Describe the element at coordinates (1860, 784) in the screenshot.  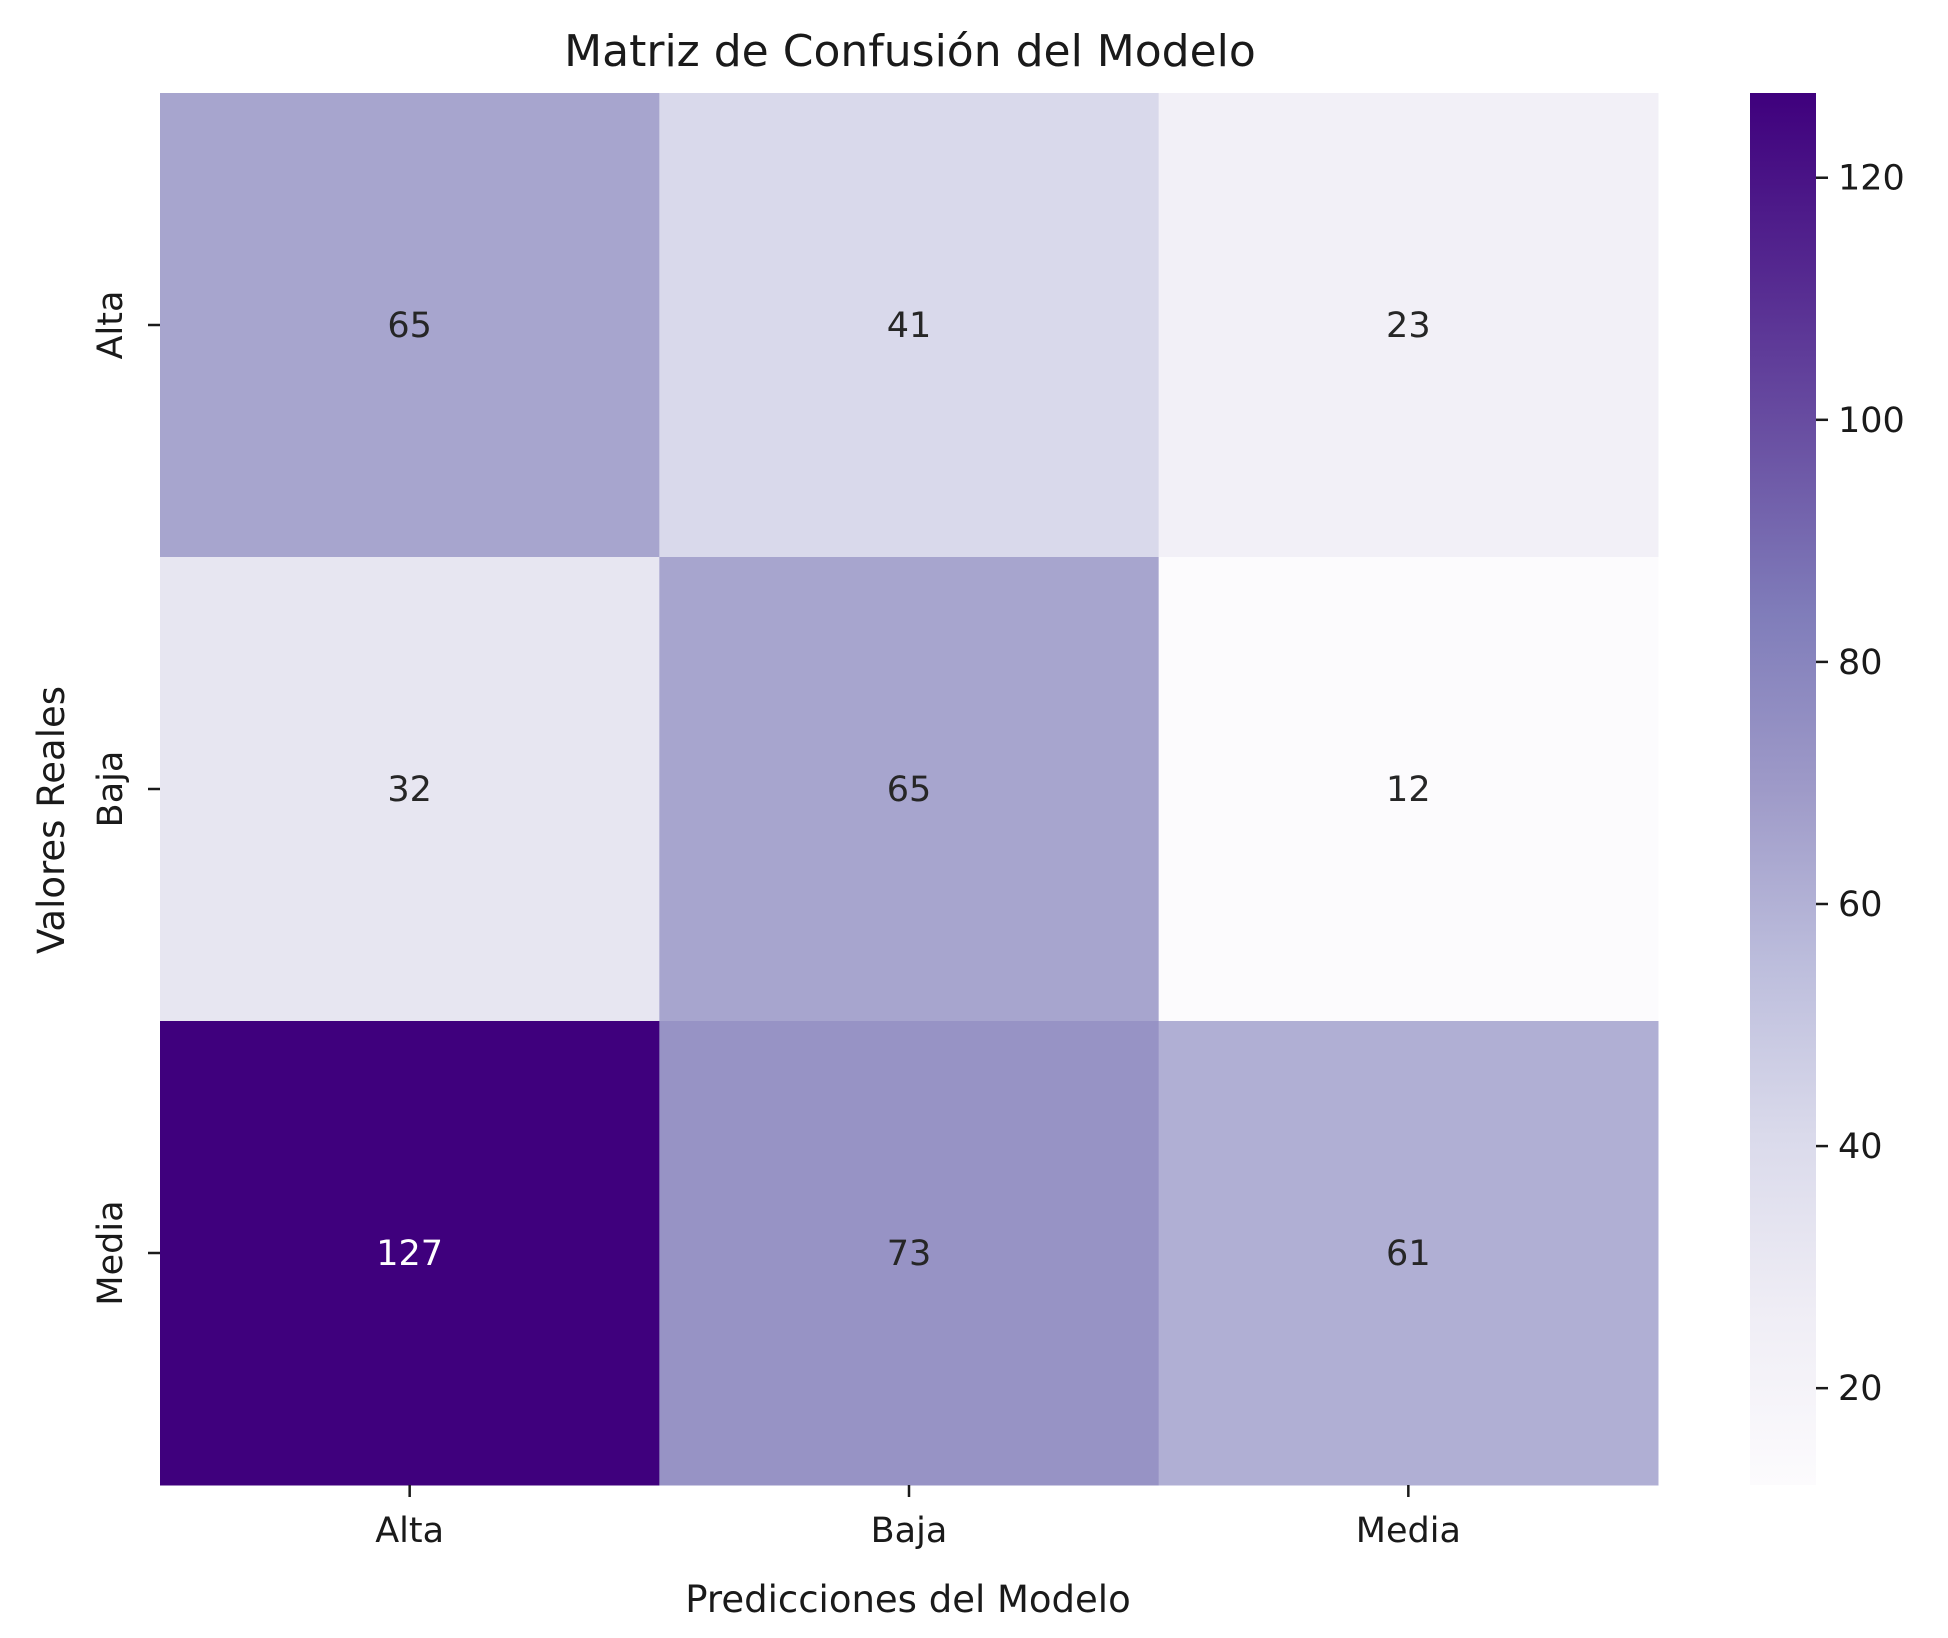
I see `colorbar-axis: 20 40 60 80 100 120` at that location.